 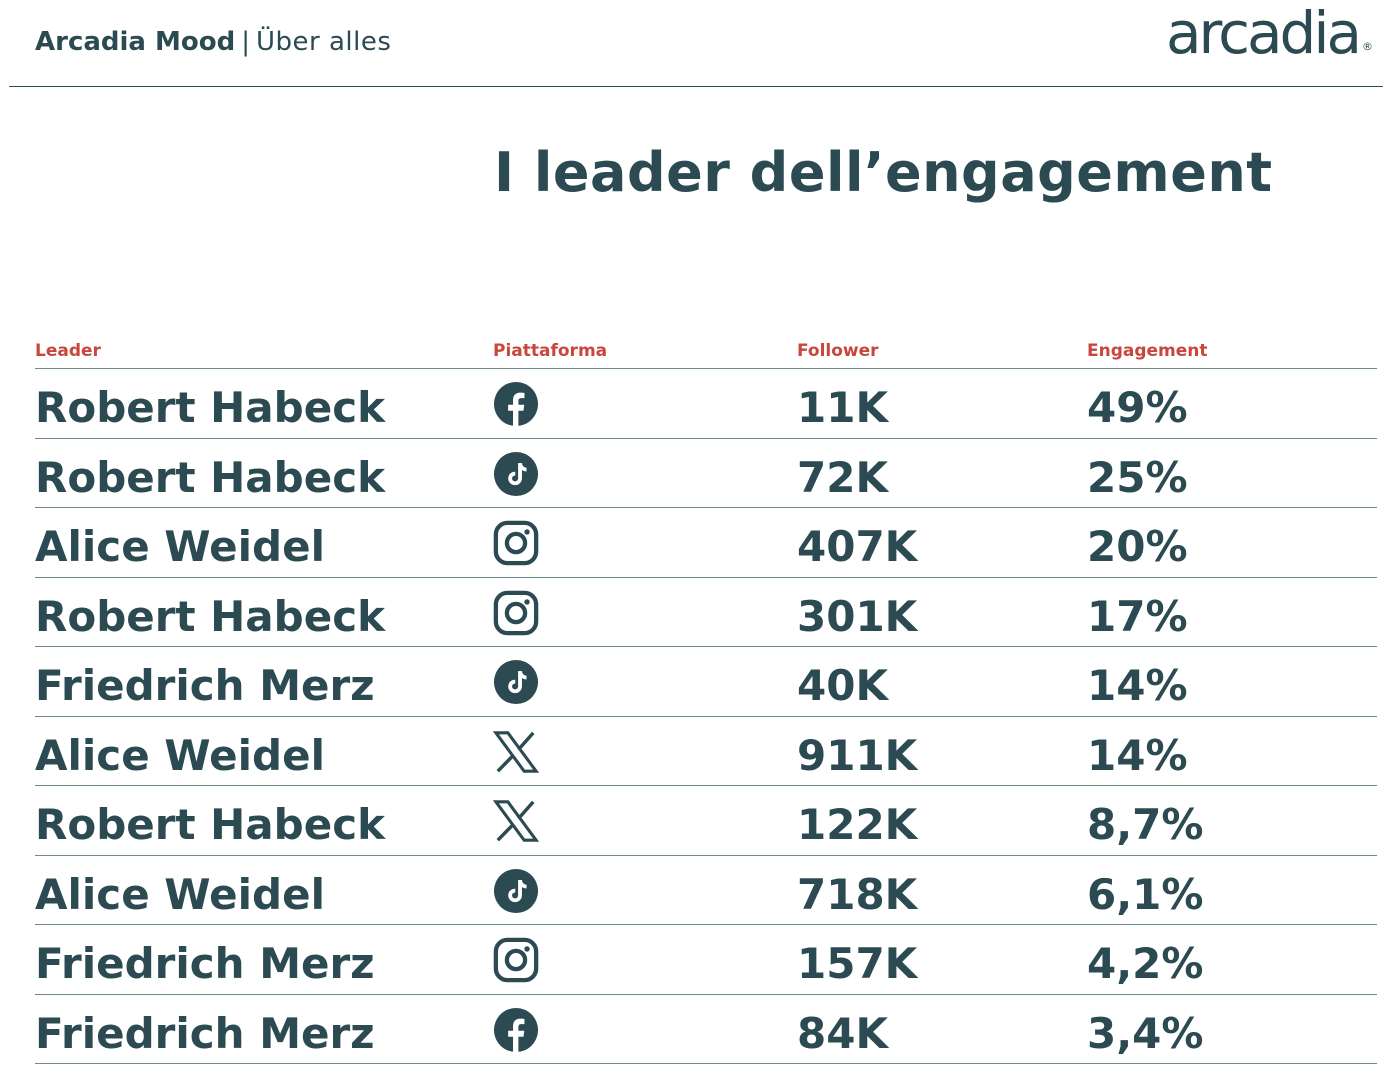 I want to click on column-header-platform: Piattaforma, so click(x=550, y=351).